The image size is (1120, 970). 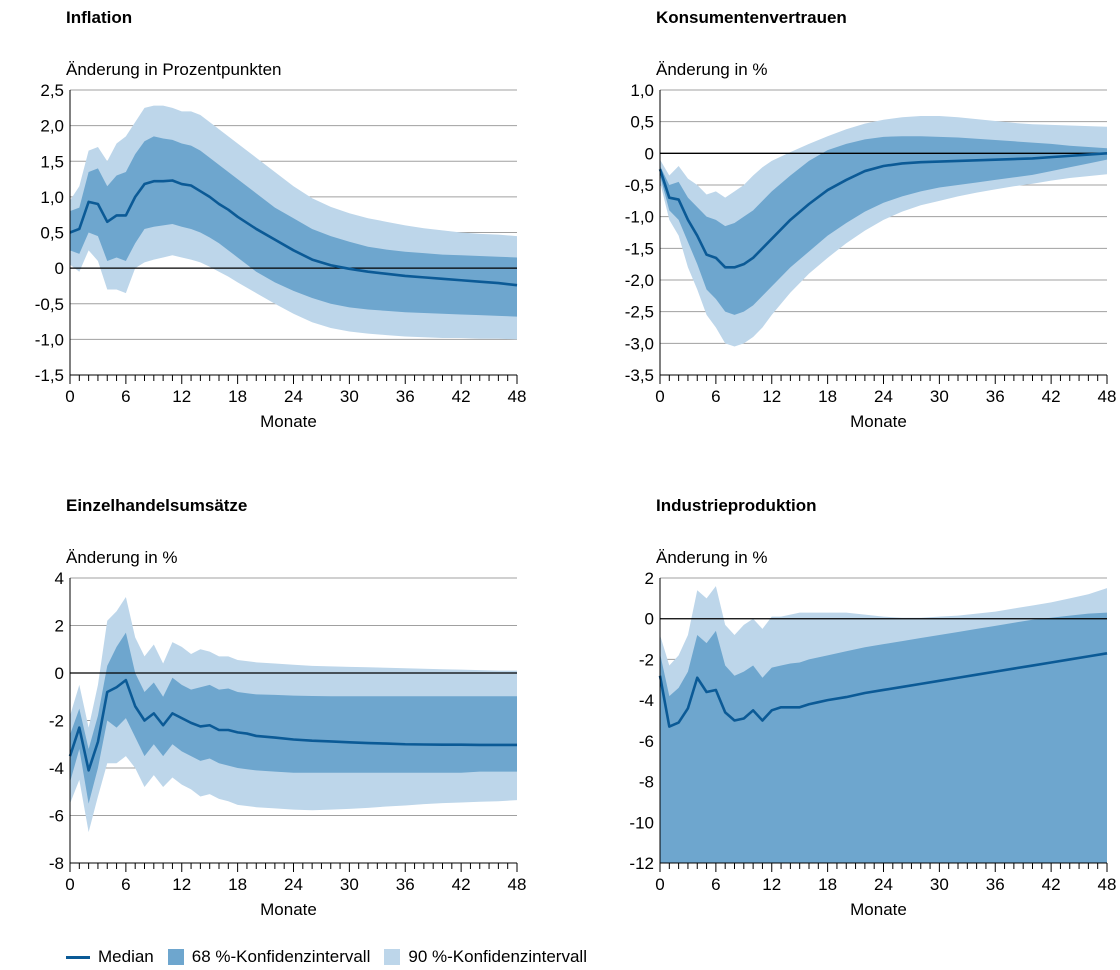 What do you see at coordinates (52, 90) in the screenshot?
I see `y-tick-label: 2,5` at bounding box center [52, 90].